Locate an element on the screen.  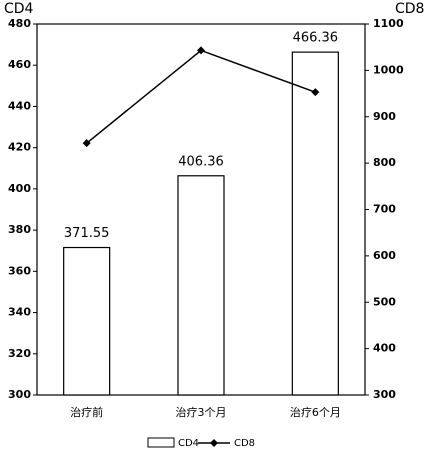
y-tick-label: 480 is located at coordinates (19, 23).